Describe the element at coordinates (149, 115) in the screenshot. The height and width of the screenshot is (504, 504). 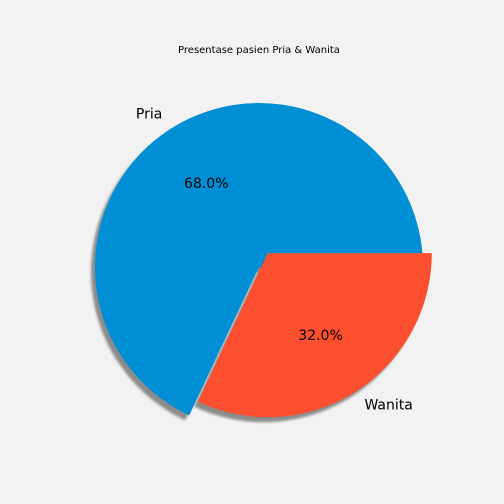
I see `slice-label-pria: Pria` at that location.